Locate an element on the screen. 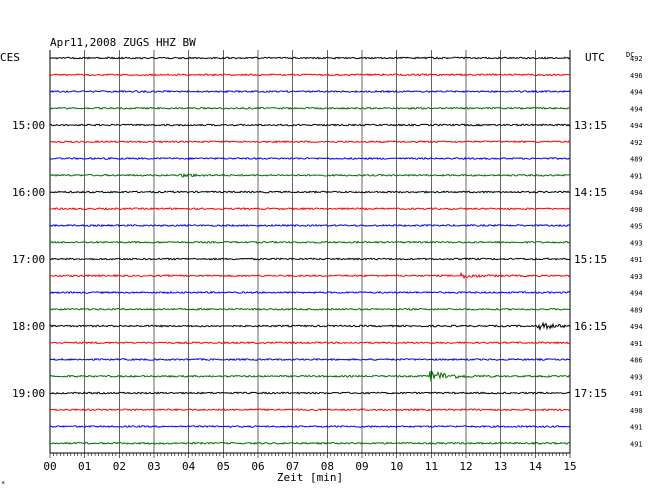  left-axis-label: CES is located at coordinates (10, 57).